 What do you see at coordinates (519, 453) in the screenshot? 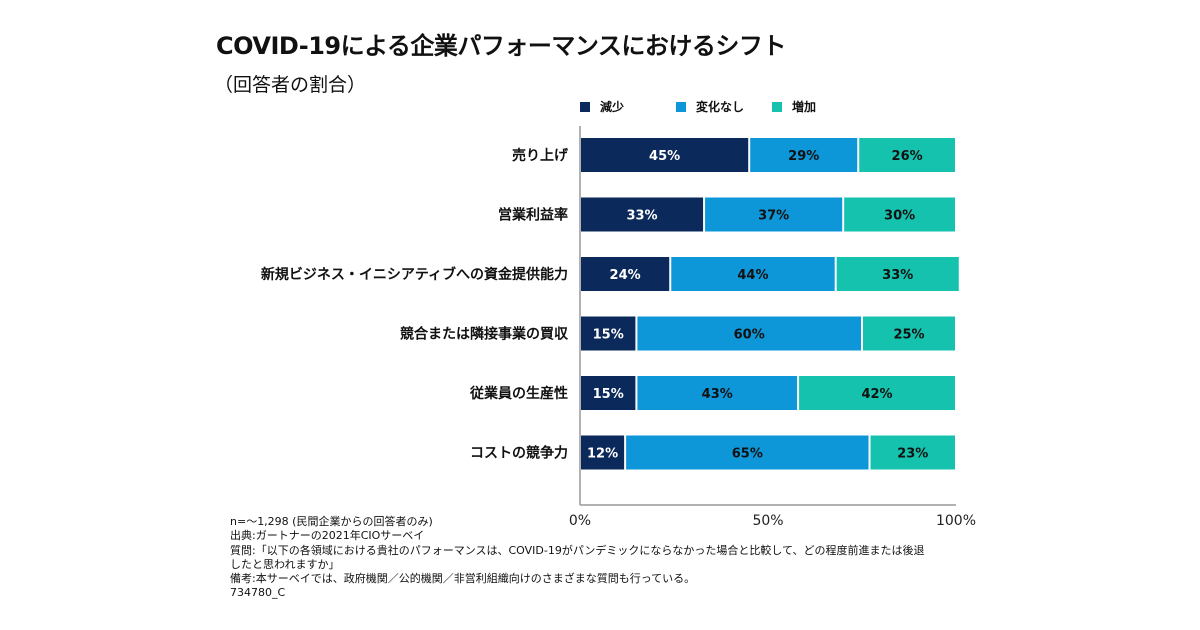
I see `category-label: コストの競争力` at bounding box center [519, 453].